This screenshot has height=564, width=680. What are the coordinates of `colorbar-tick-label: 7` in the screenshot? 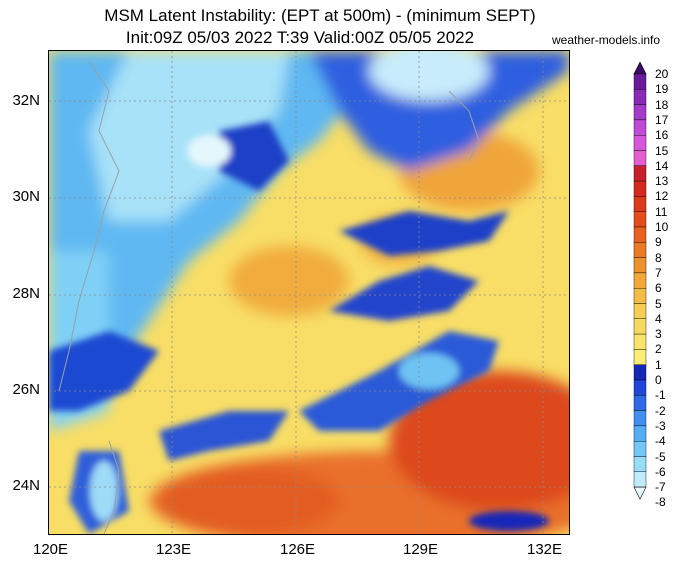 It's located at (658, 272).